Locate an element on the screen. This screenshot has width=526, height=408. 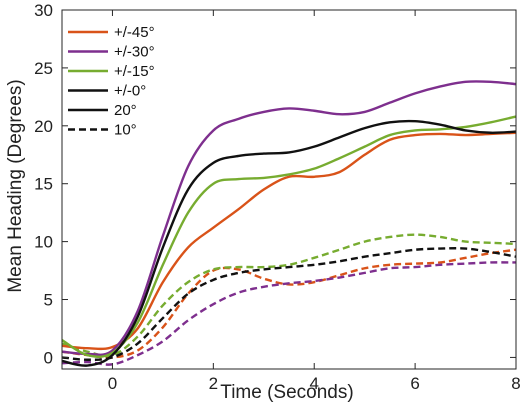
legend-label: 10° is located at coordinates (125, 130).